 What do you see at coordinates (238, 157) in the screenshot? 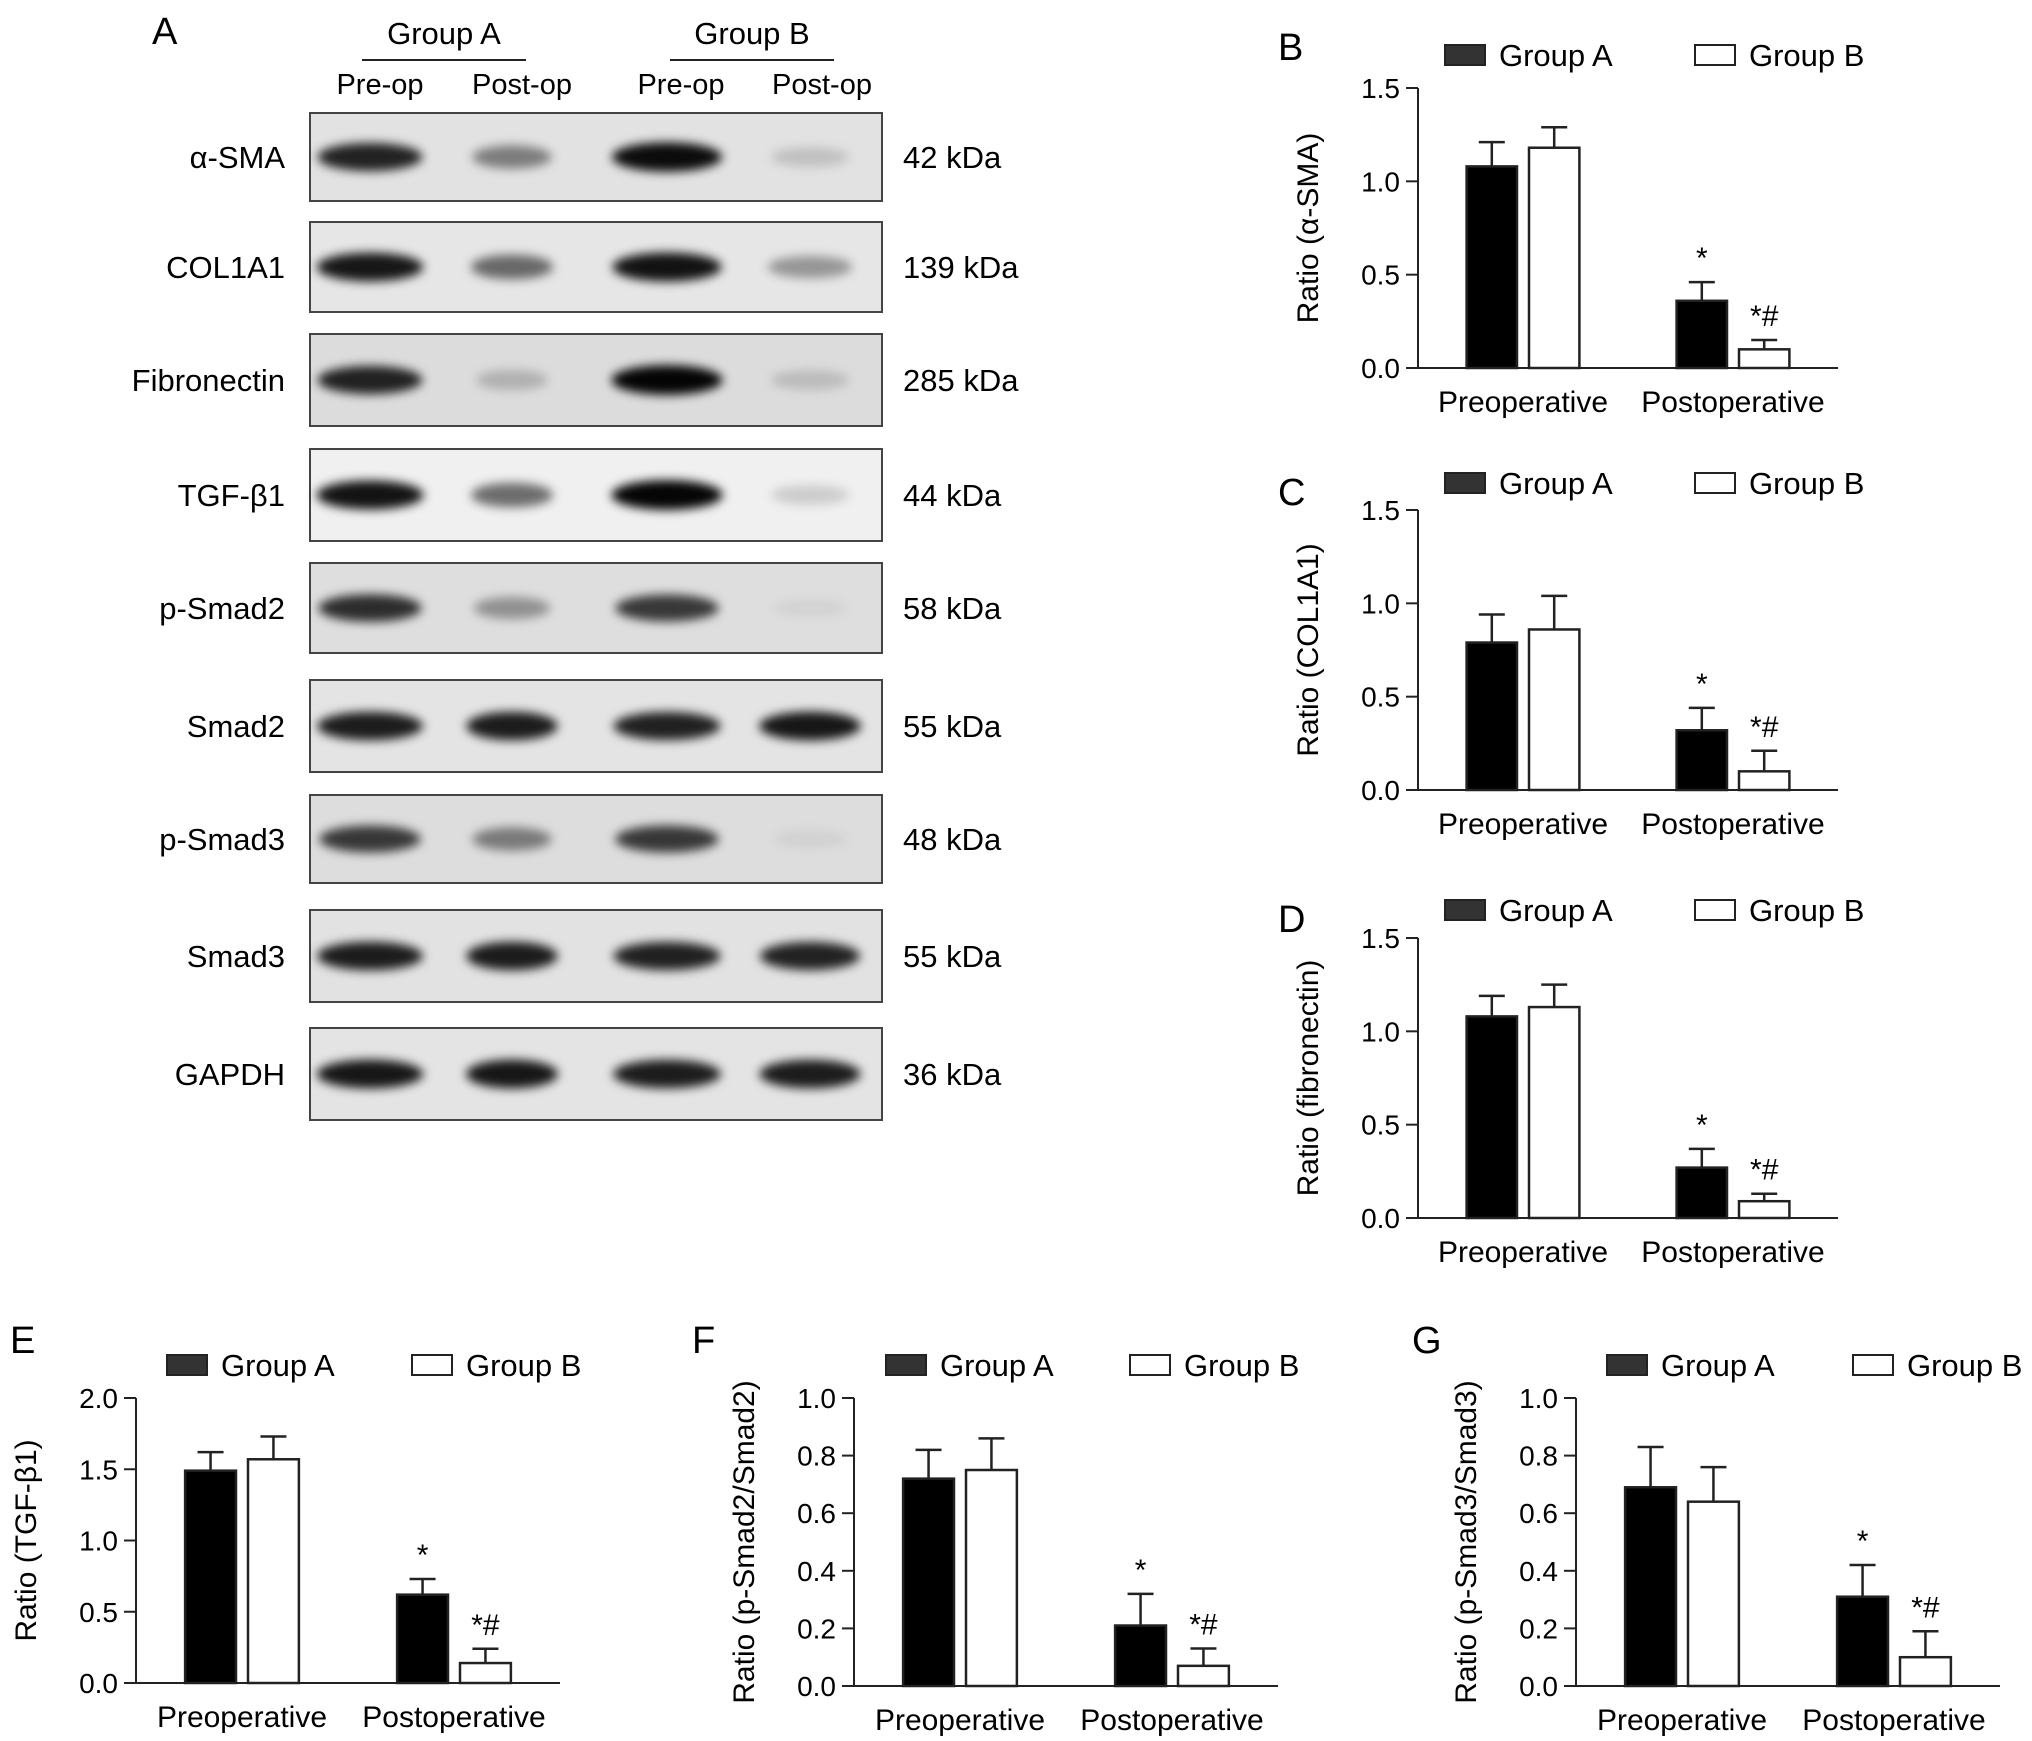
I see `protein-label: α-SMA` at bounding box center [238, 157].